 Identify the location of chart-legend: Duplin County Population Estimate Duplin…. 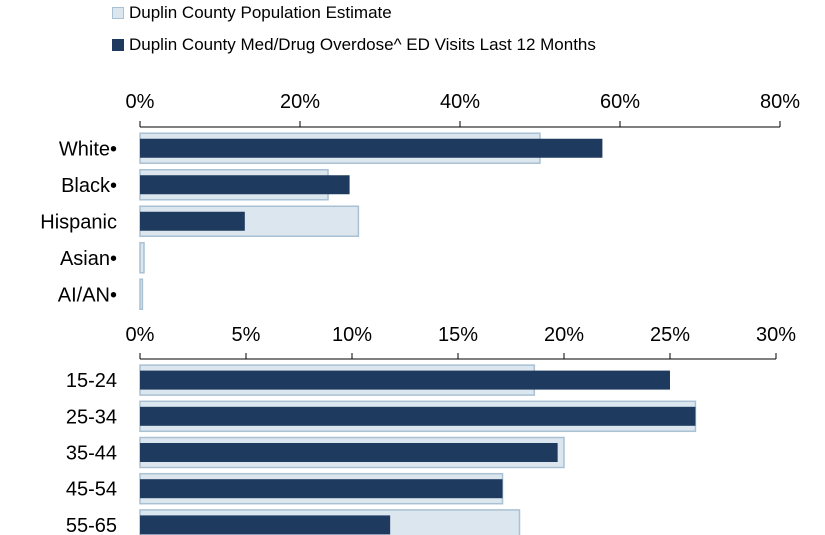
(354, 34).